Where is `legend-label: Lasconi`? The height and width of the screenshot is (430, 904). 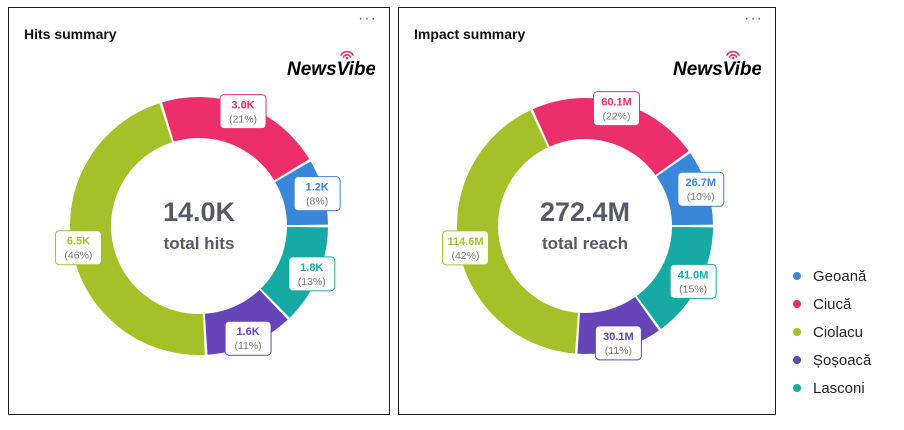
legend-label: Lasconi is located at coordinates (839, 388).